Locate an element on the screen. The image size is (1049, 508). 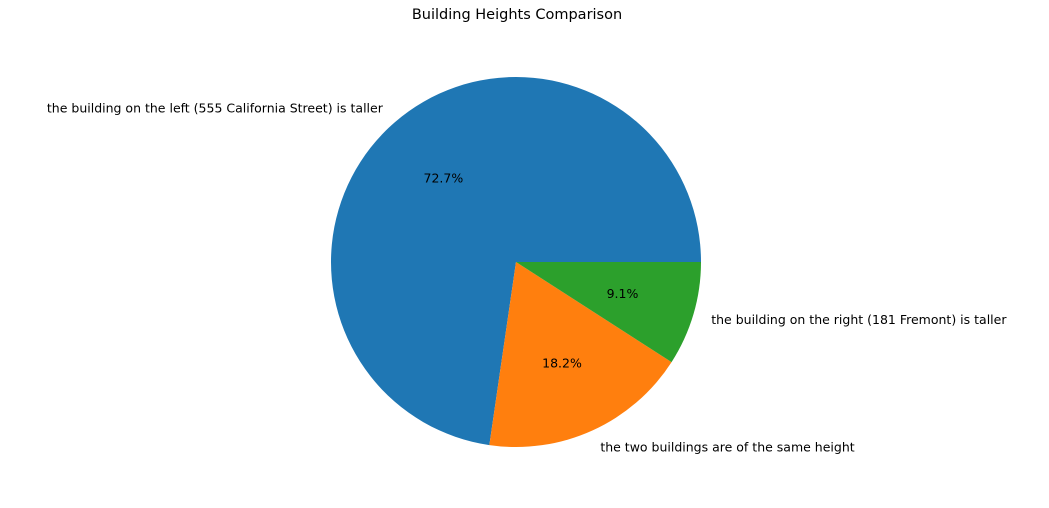
chart-title: Building Heights Comparison is located at coordinates (517, 15).